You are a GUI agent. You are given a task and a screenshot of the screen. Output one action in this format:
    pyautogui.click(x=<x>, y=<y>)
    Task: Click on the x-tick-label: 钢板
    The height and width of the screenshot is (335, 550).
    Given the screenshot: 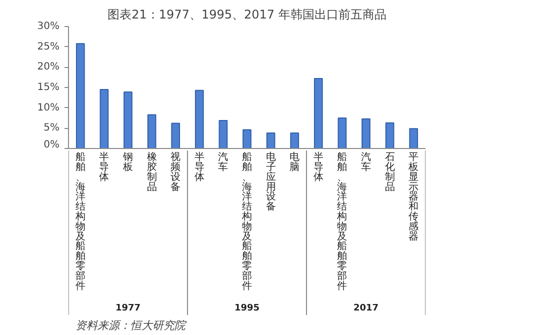 What is the action you would take?
    pyautogui.click(x=127, y=163)
    